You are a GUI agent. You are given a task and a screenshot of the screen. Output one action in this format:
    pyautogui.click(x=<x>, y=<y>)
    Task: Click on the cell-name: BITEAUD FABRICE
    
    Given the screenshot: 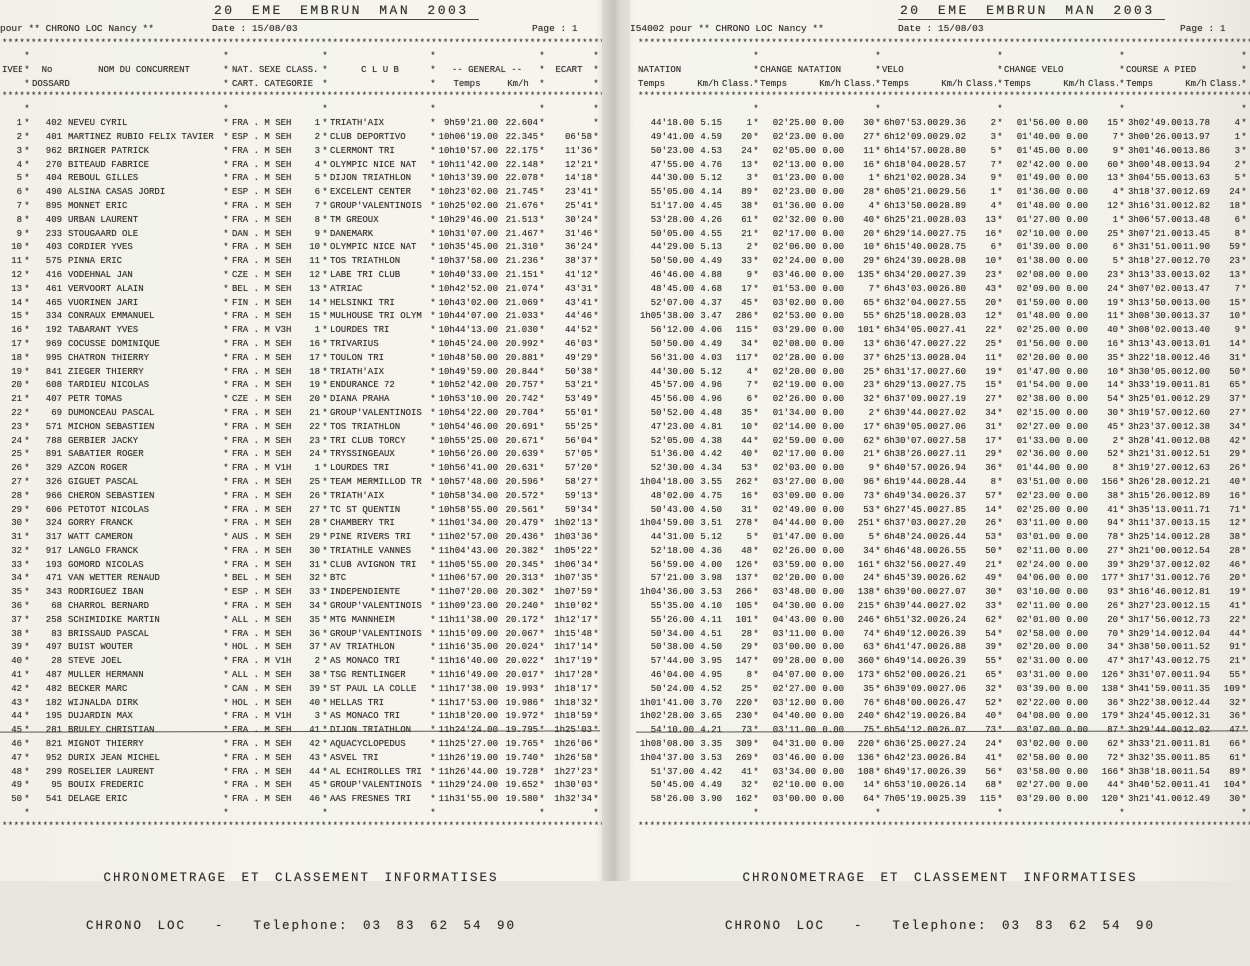 What is the action you would take?
    pyautogui.click(x=109, y=164)
    